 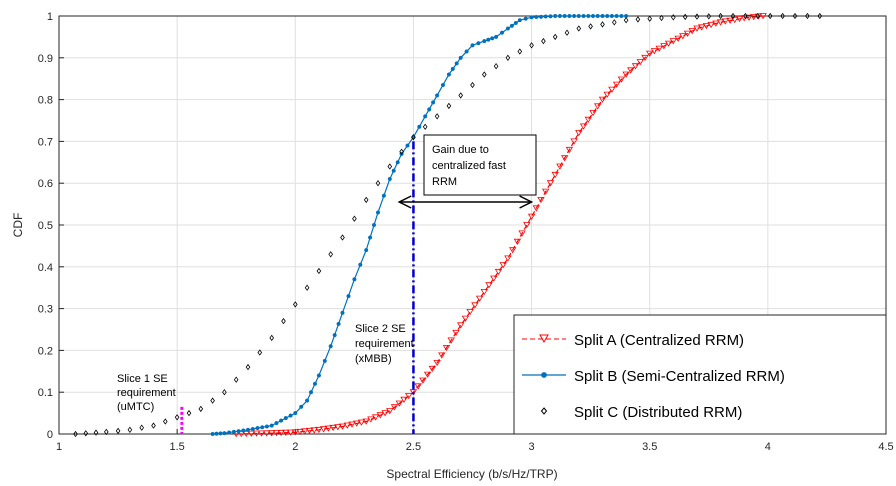 What do you see at coordinates (480, 165) in the screenshot?
I see `gain-annotation-box` at bounding box center [480, 165].